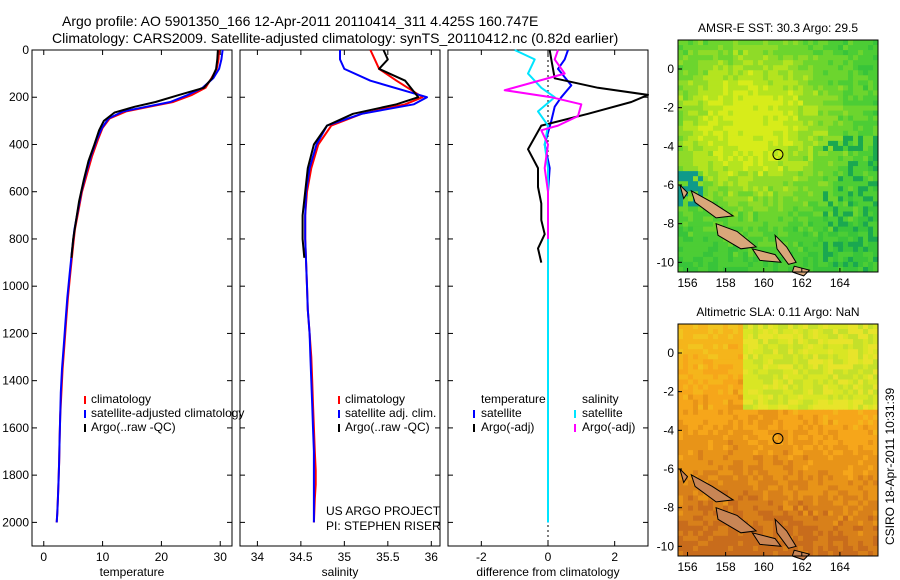 This screenshot has height=580, width=900. What do you see at coordinates (684, 192) in the screenshot?
I see `island-shape` at bounding box center [684, 192].